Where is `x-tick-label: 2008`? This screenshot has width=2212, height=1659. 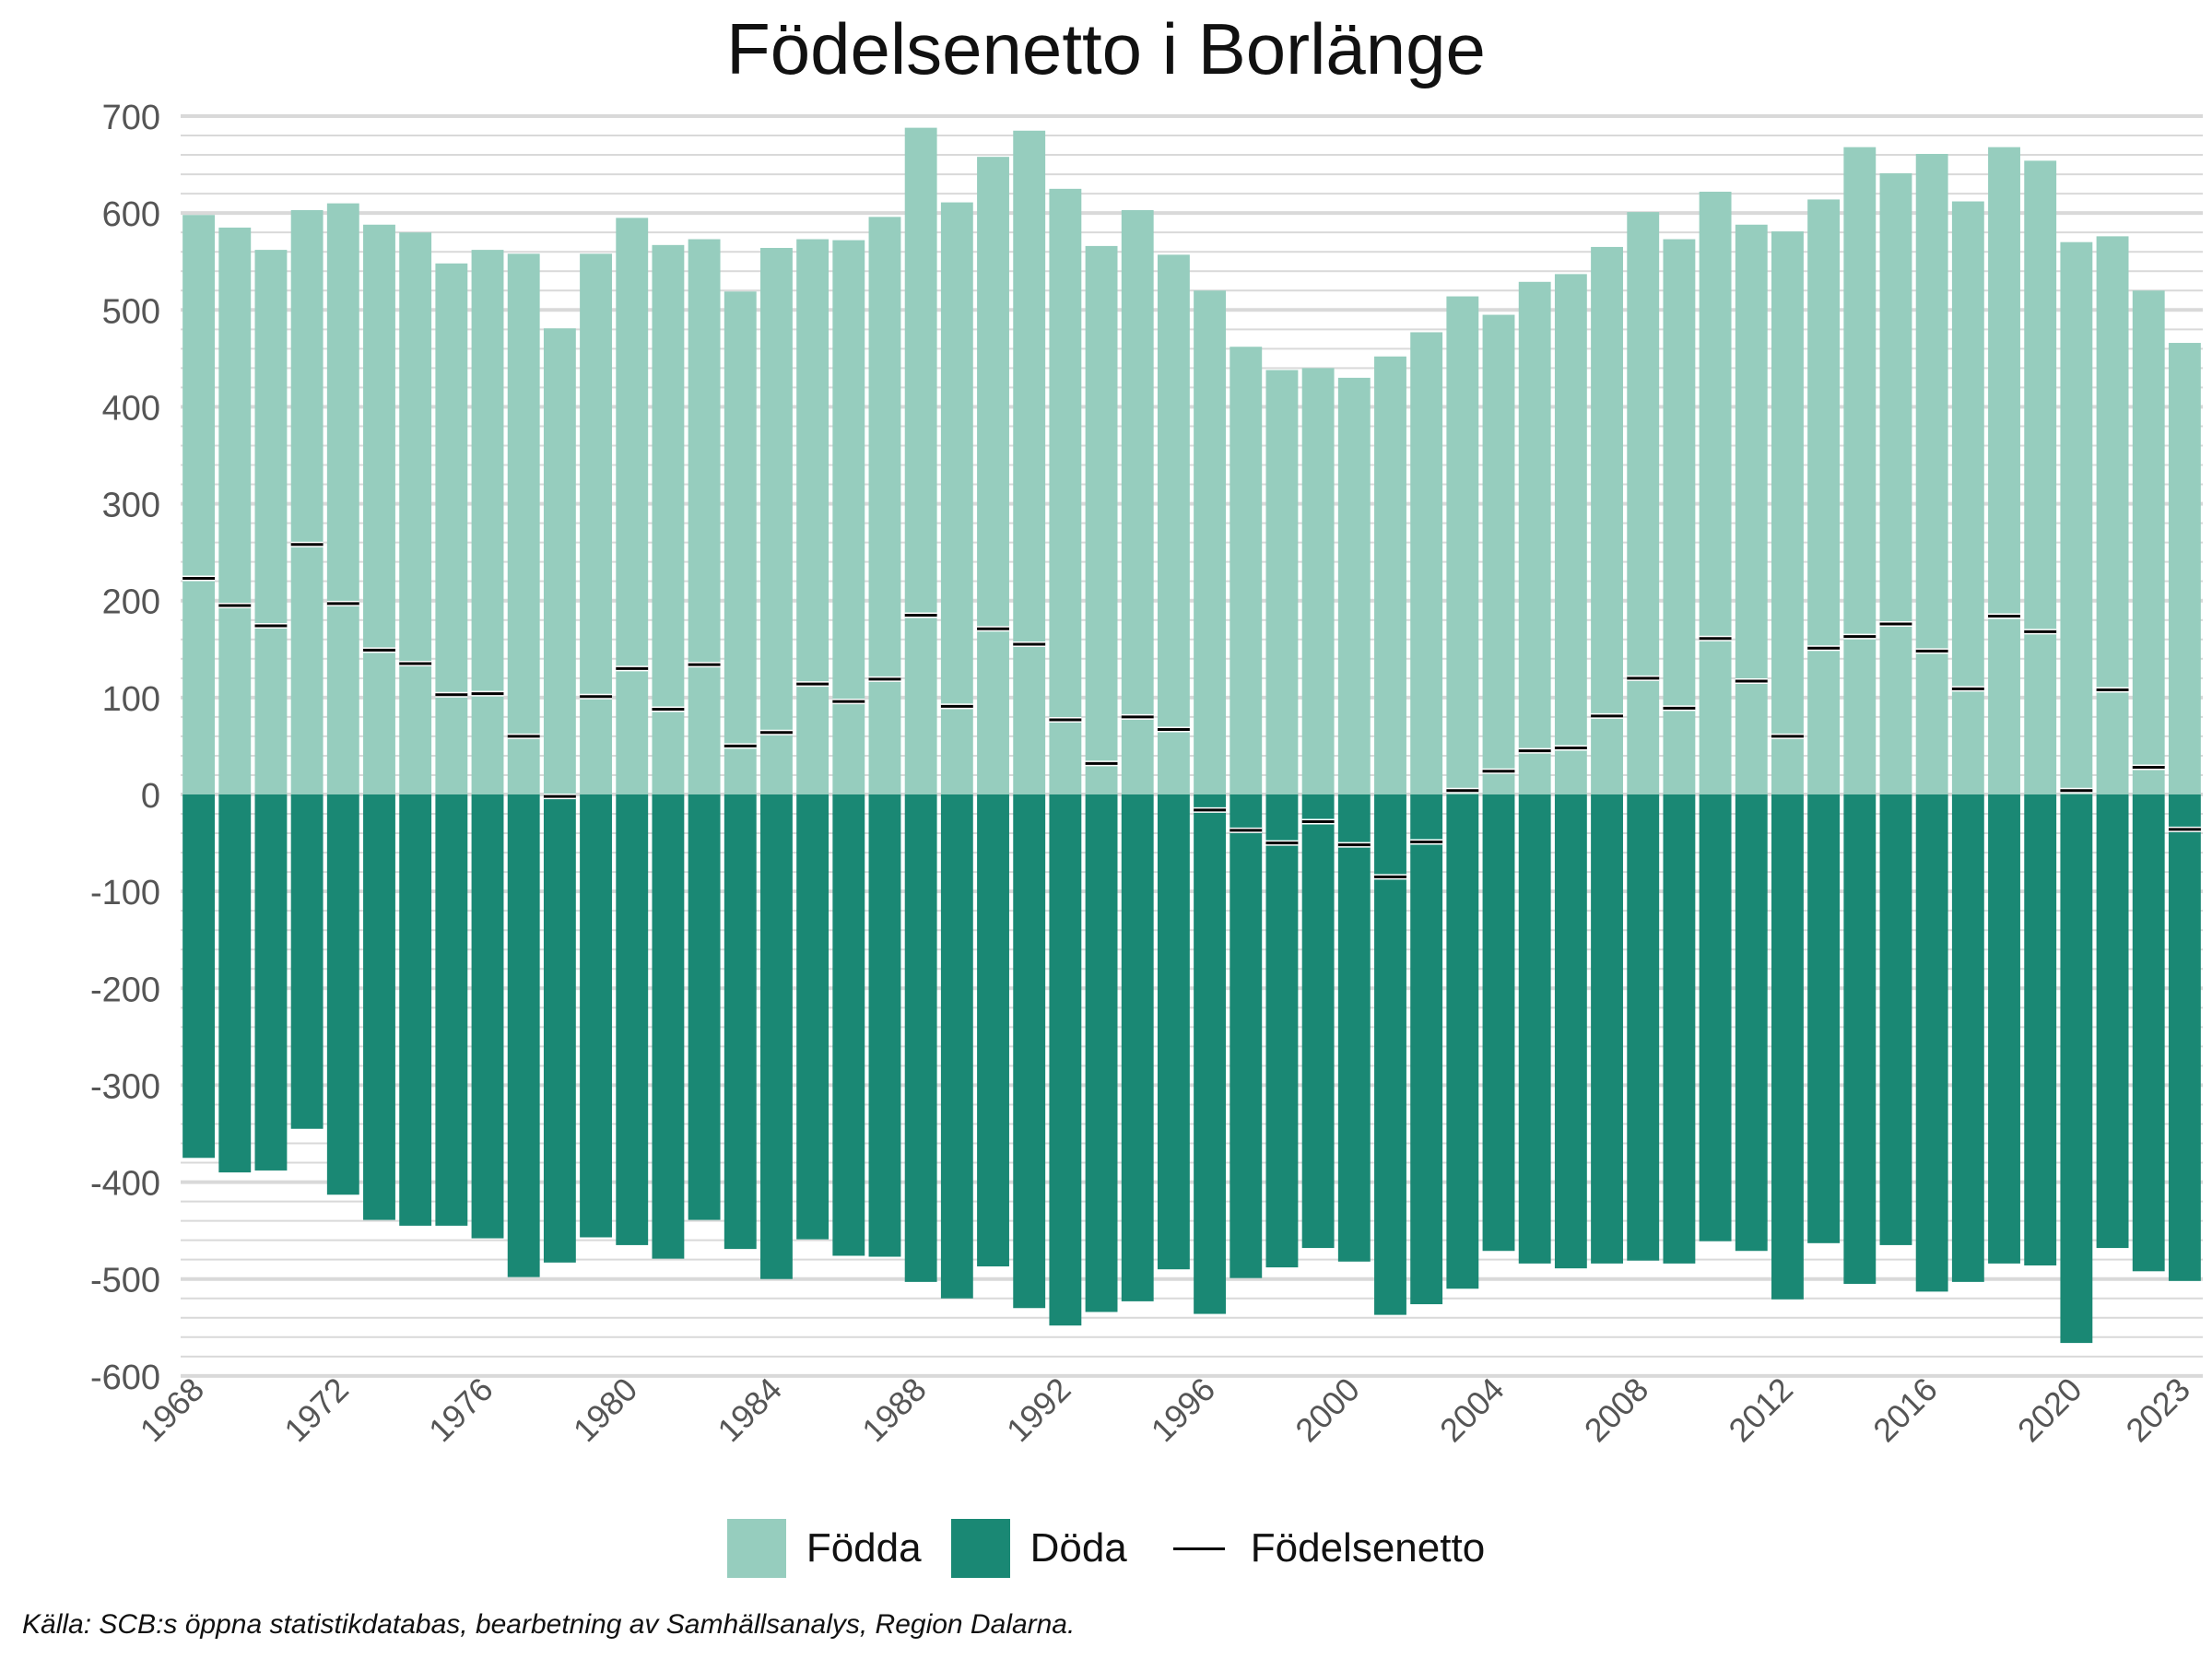 x-tick-label: 2008 is located at coordinates (1616, 1410).